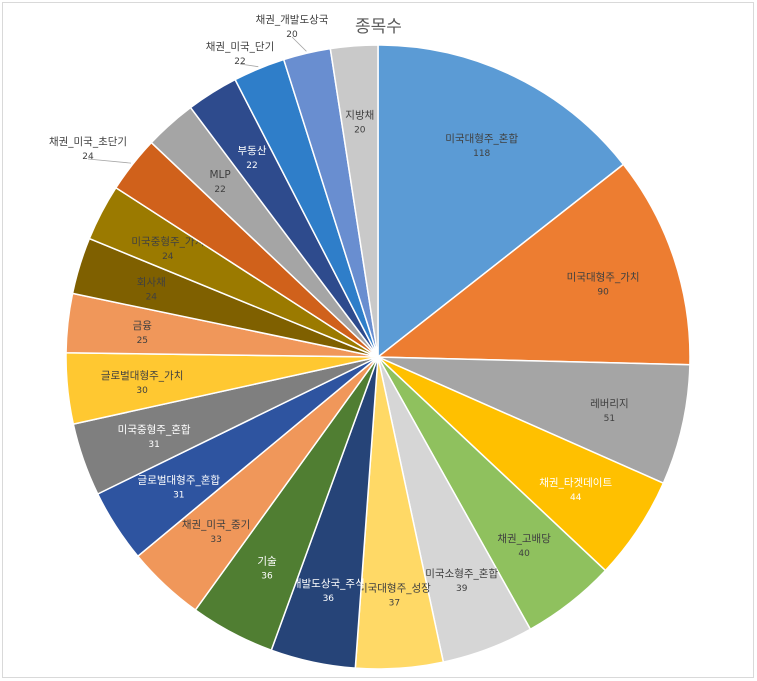 The height and width of the screenshot is (681, 757). Describe the element at coordinates (152, 298) in the screenshot. I see `slice-value-15: 24` at that location.